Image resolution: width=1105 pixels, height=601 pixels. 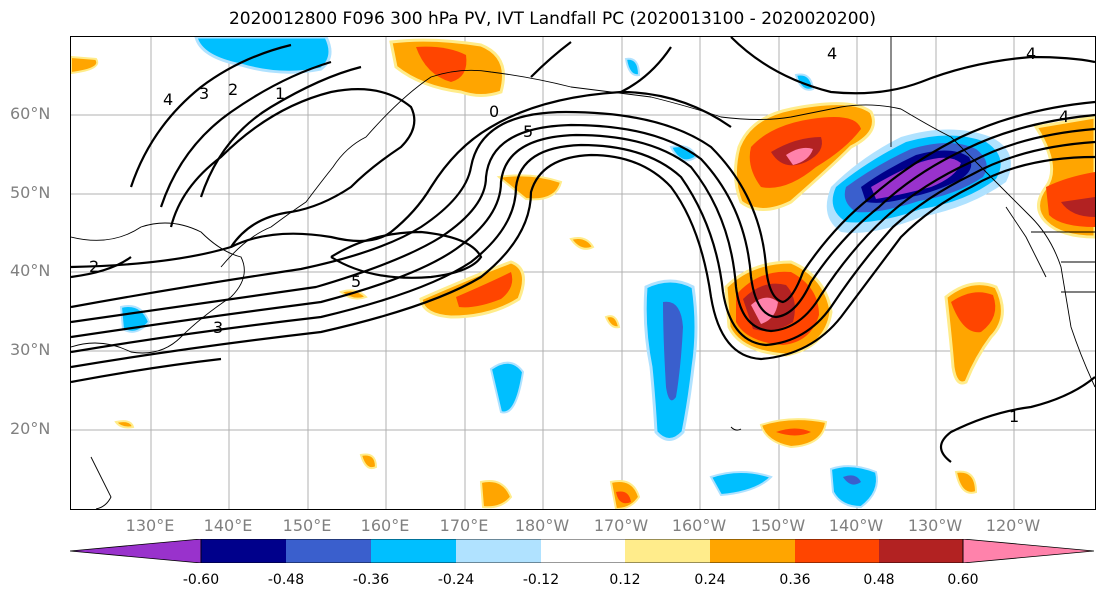 I want to click on lon-label: 160°E, so click(x=385, y=525).